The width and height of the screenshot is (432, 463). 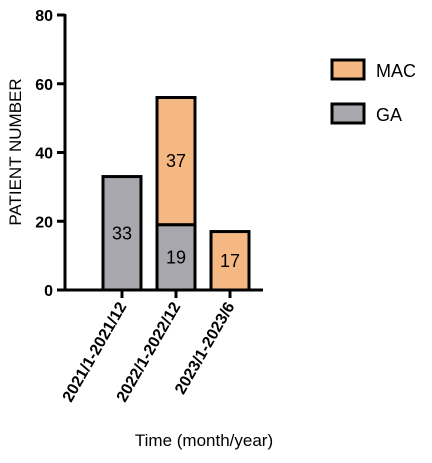 I want to click on data-label: 19, so click(x=176, y=257).